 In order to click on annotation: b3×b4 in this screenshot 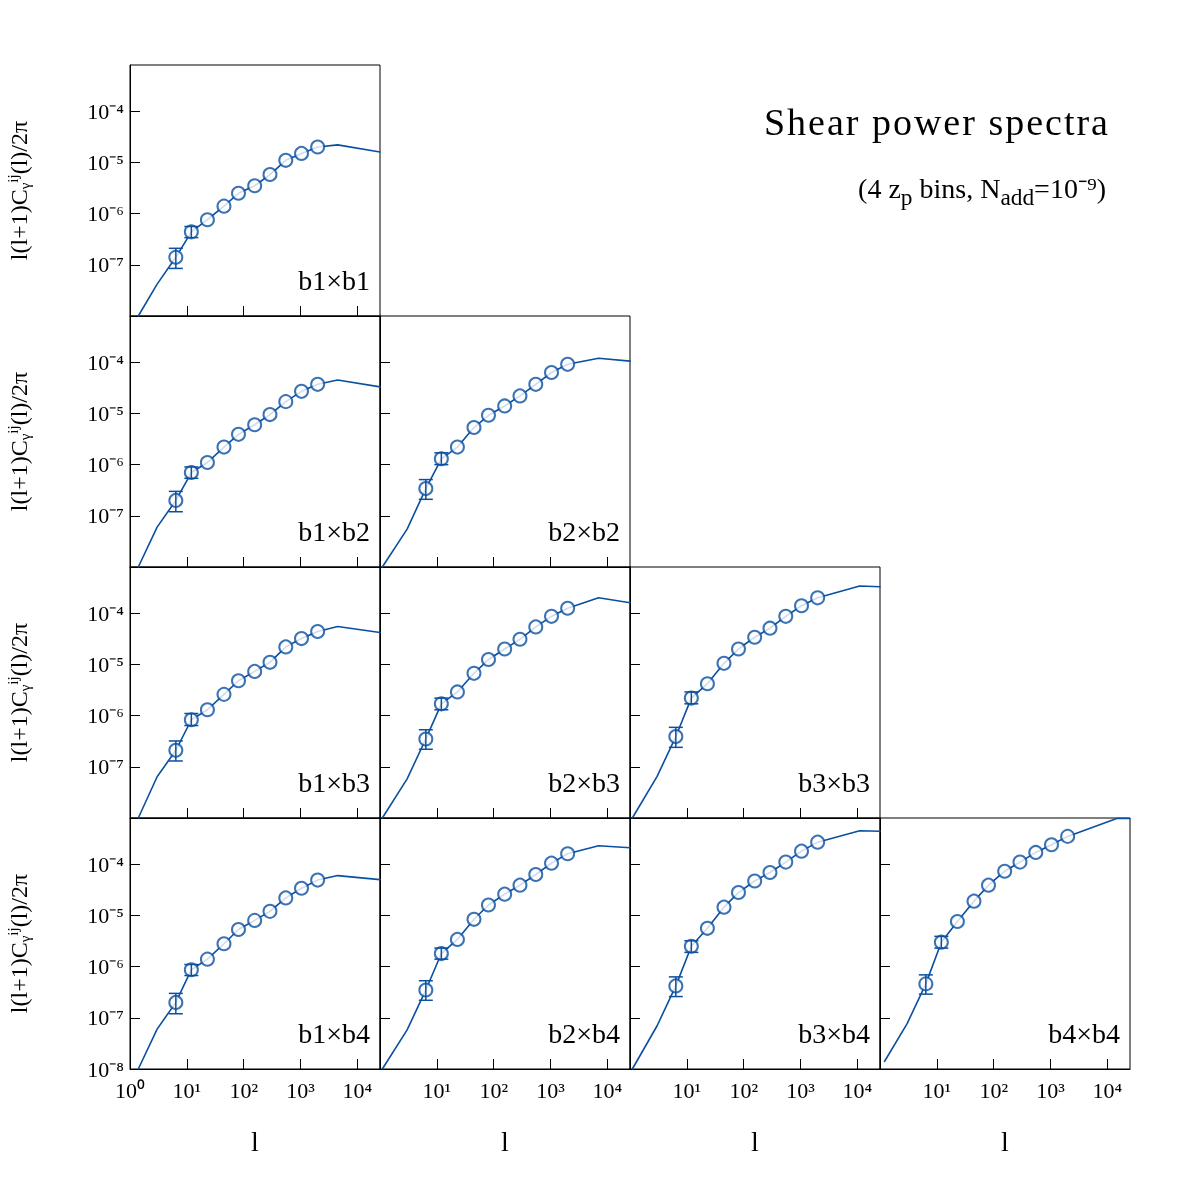, I will do `click(834, 1033)`.